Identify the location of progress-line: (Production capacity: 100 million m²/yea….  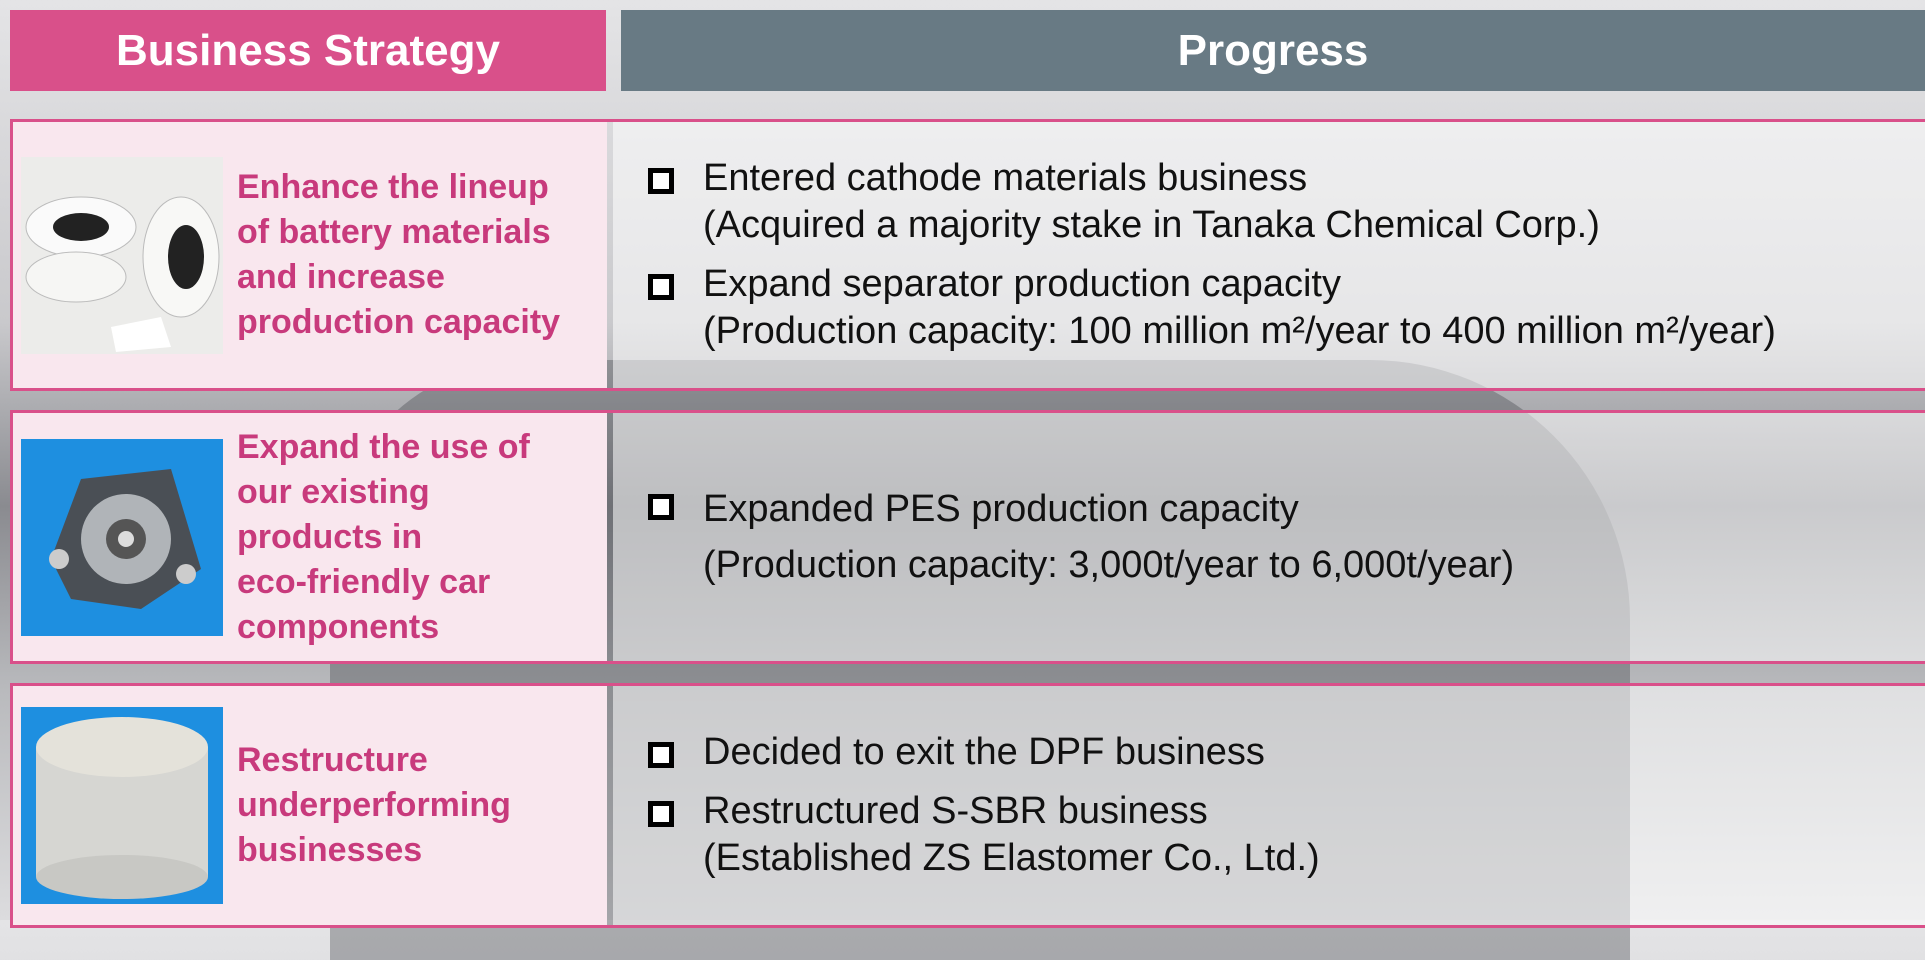
(1239, 331).